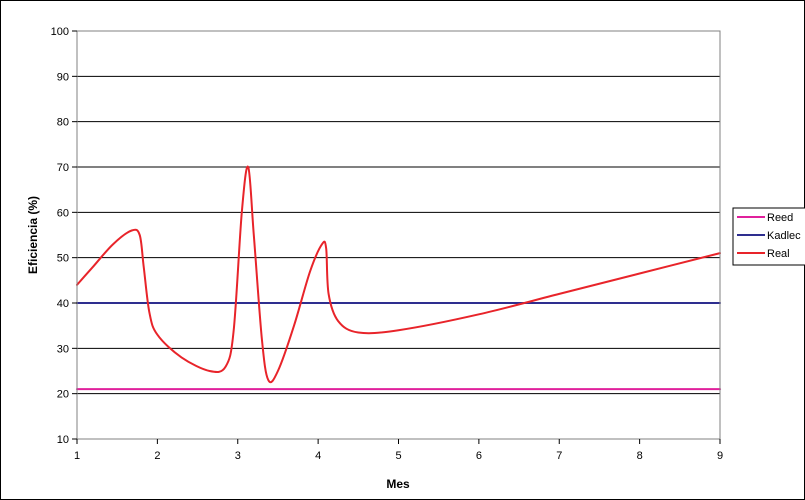 This screenshot has height=500, width=805. Describe the element at coordinates (398, 456) in the screenshot. I see `x-tick-label: 5` at that location.